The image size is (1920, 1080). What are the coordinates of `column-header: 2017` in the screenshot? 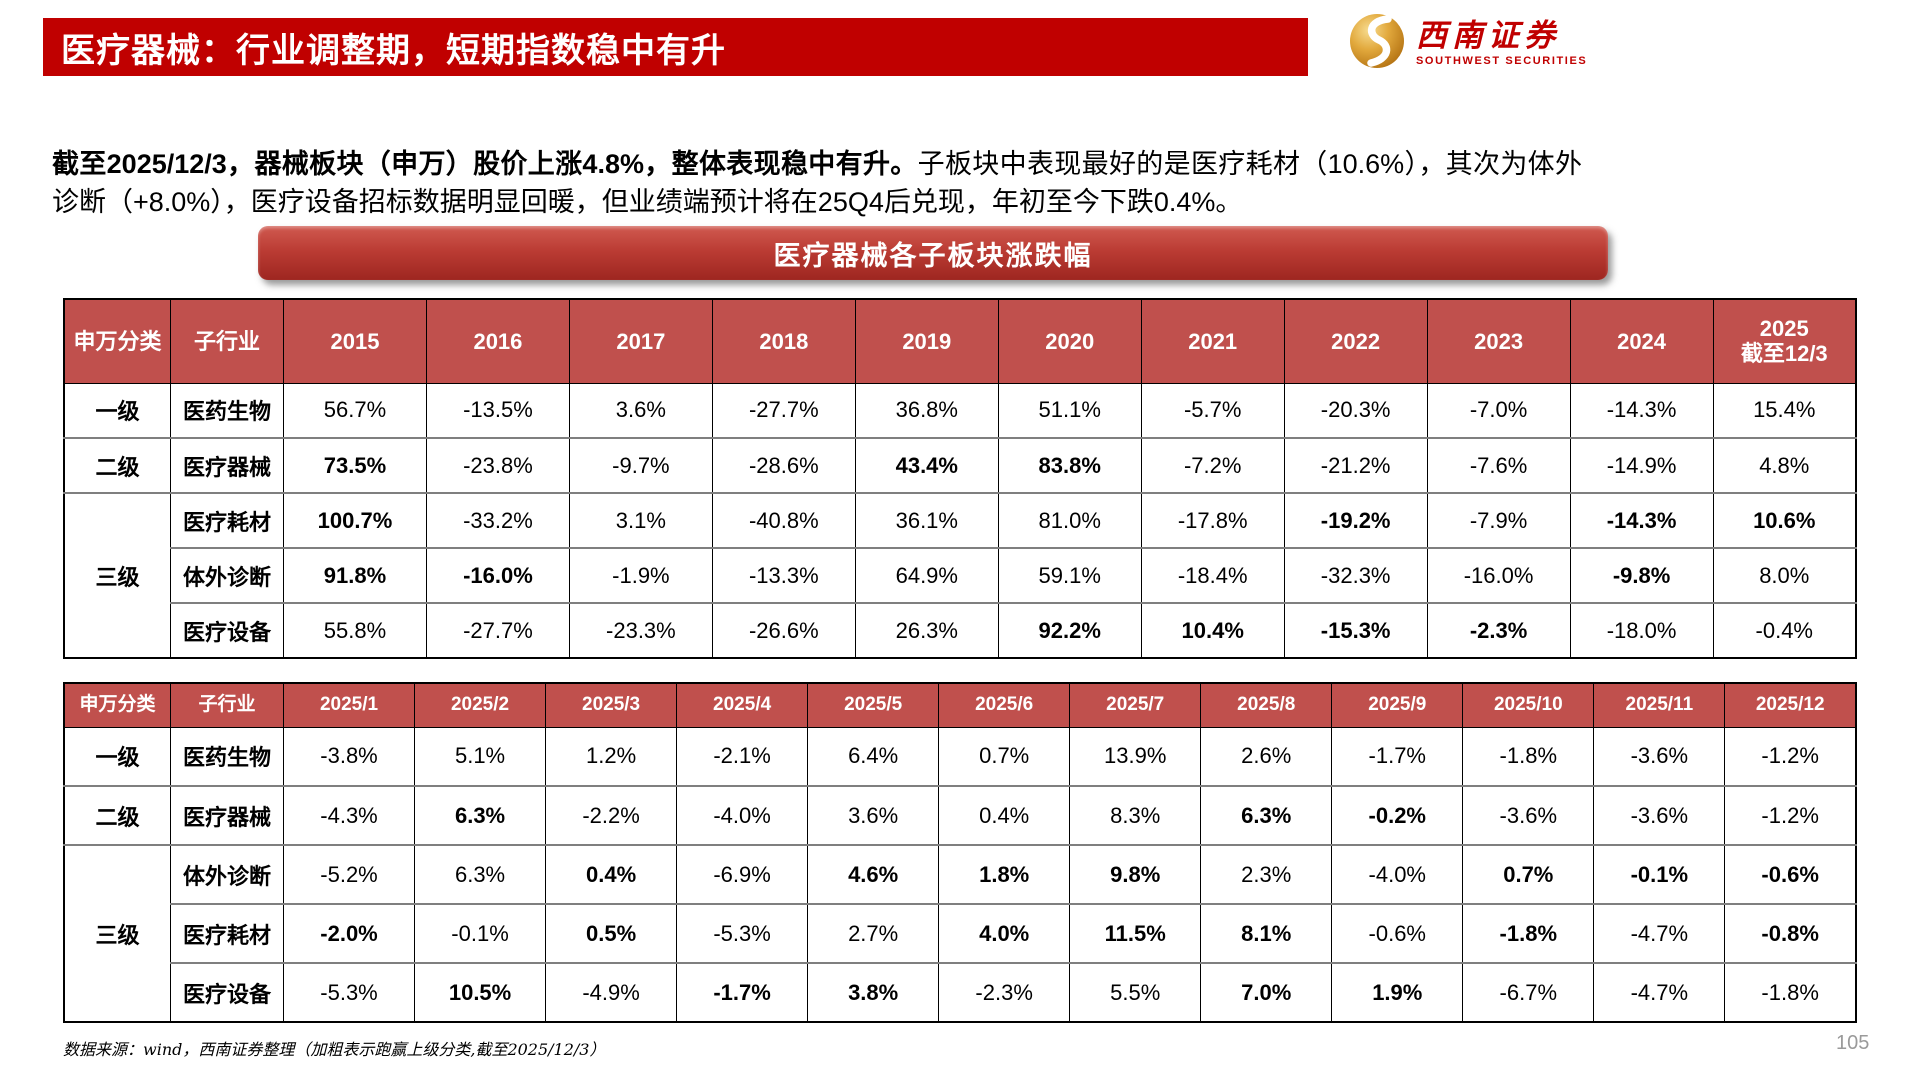 It's located at (640, 341).